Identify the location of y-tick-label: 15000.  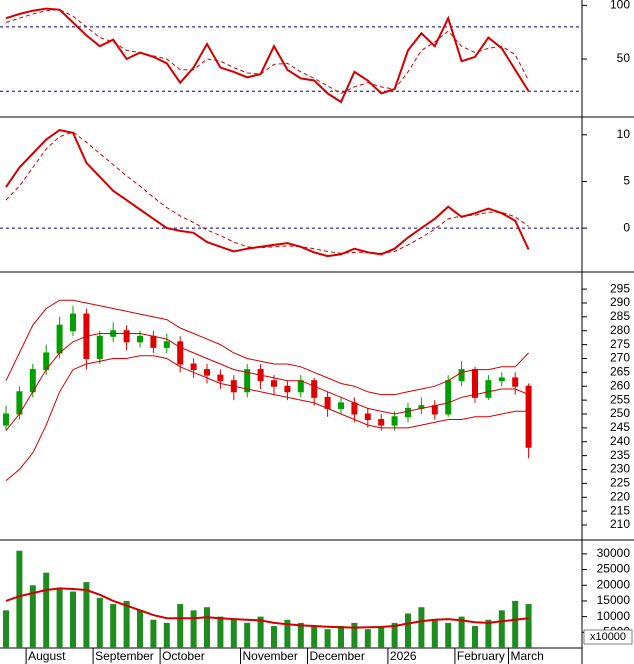
(614, 600).